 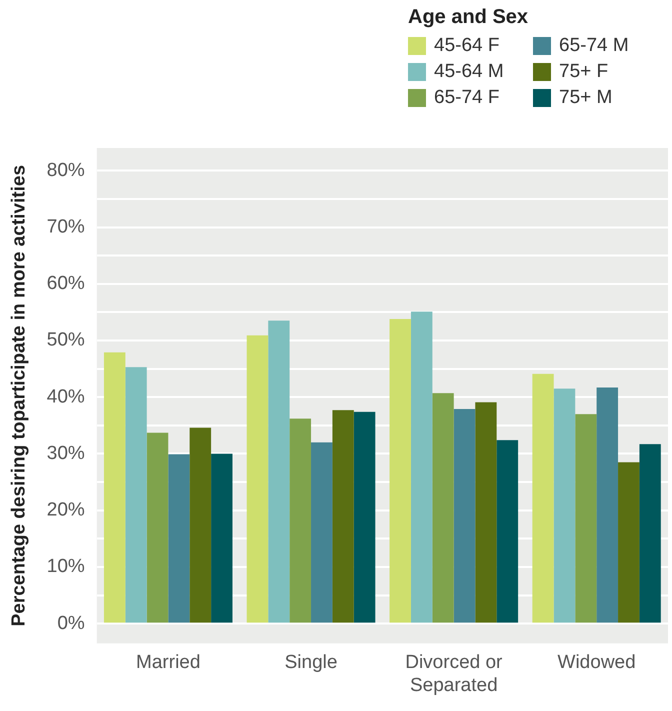 I want to click on y-tick-label: 40%, so click(x=65, y=397).